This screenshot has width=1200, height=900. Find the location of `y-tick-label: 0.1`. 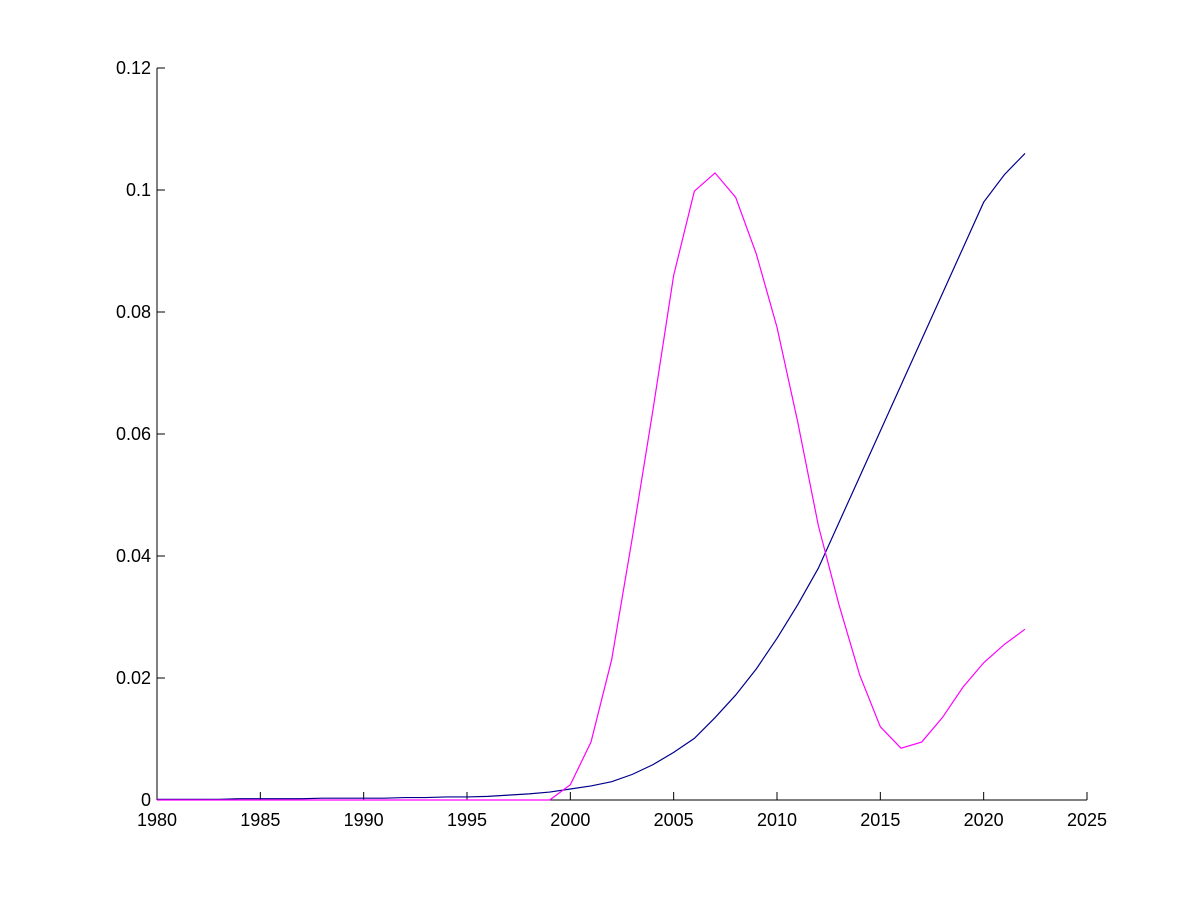

y-tick-label: 0.1 is located at coordinates (138, 190).